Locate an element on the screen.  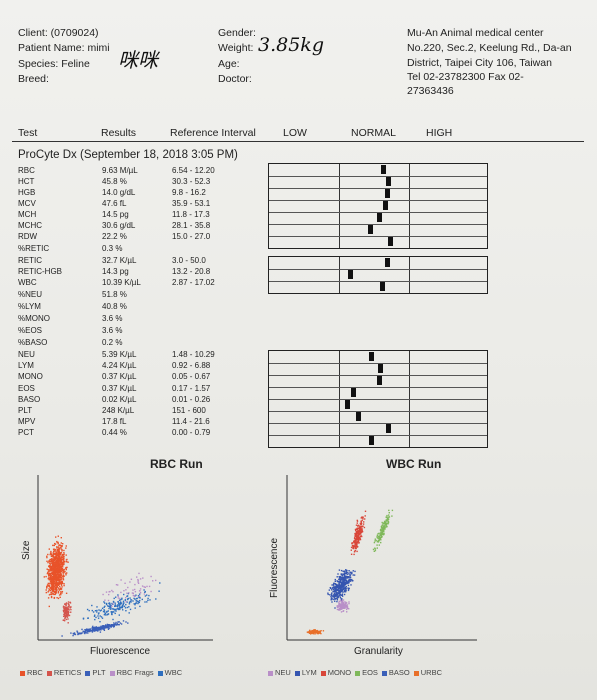
legend-label: WBC is located at coordinates (173, 672).